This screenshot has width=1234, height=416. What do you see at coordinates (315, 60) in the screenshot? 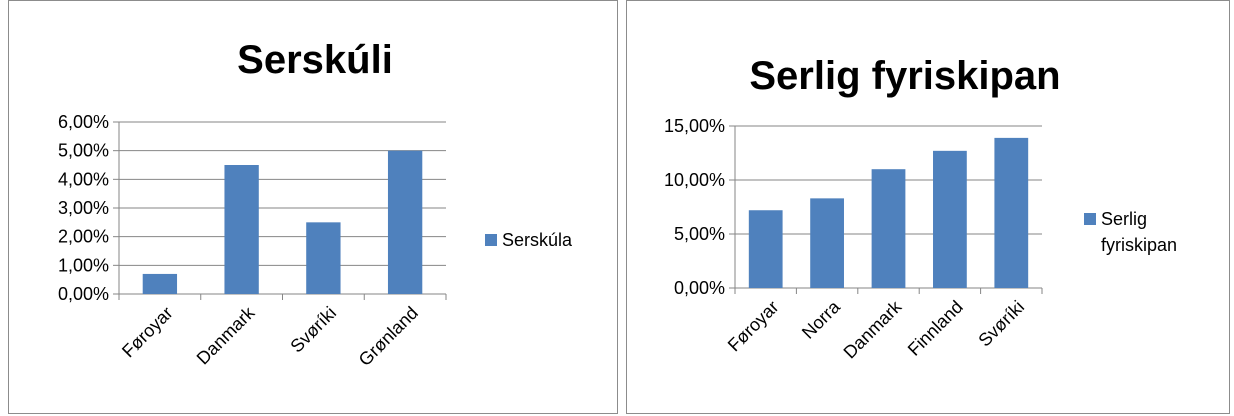
I see `chart-title: Serskúli` at bounding box center [315, 60].